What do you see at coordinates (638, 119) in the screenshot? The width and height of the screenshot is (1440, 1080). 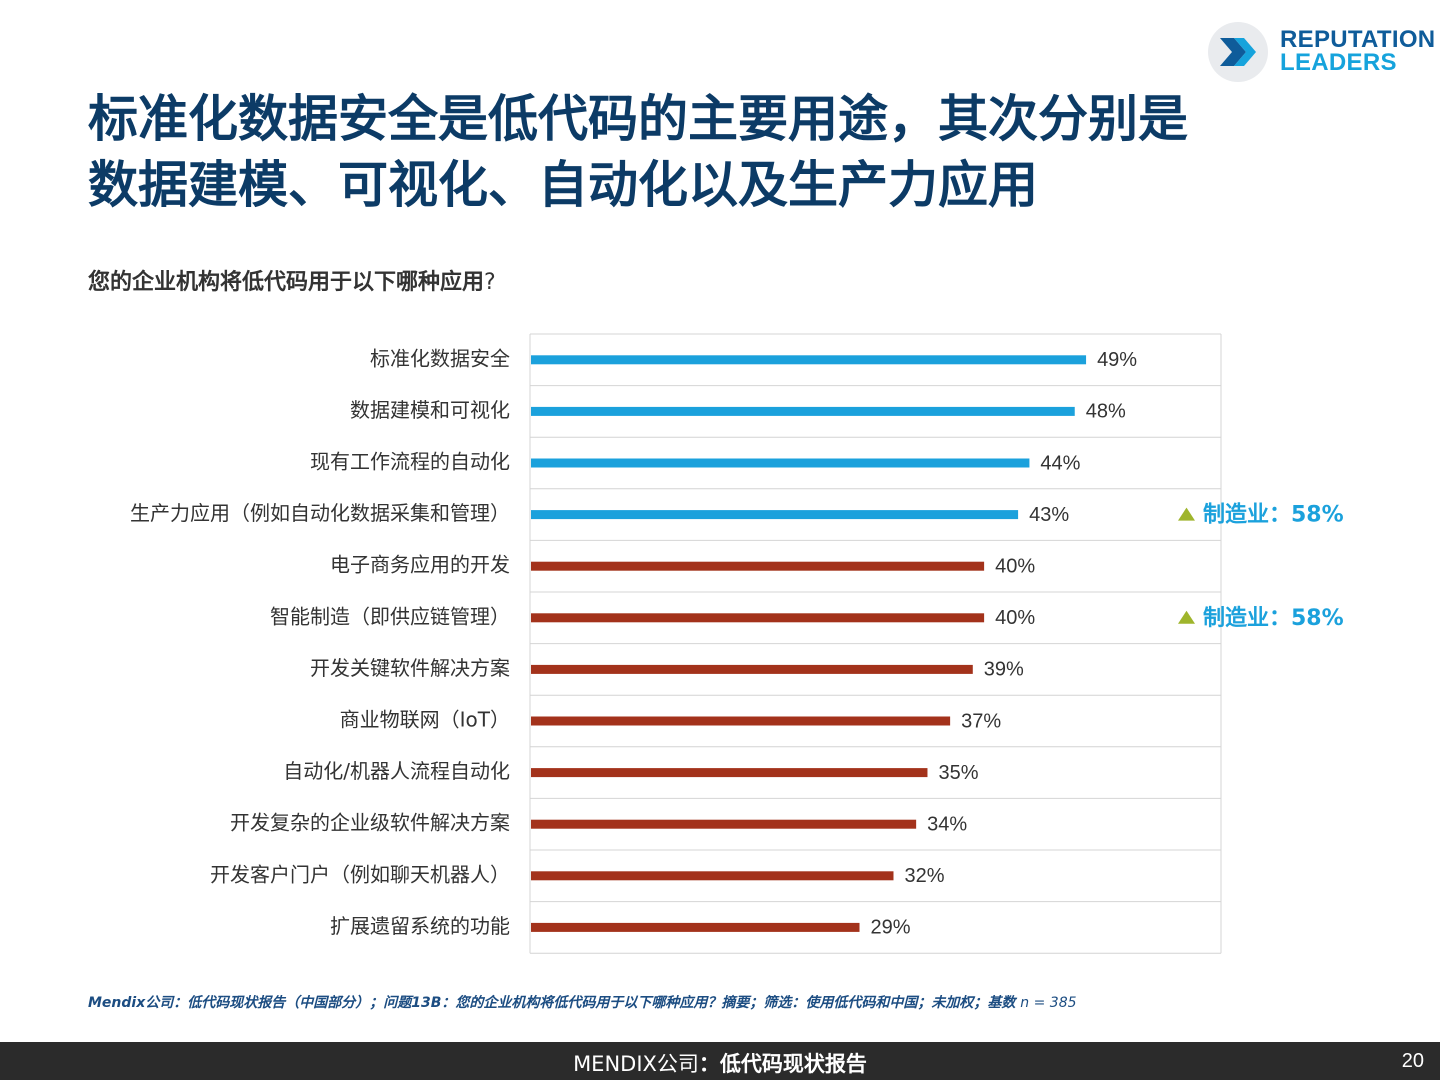 I see `title-line-1: 标准化数据安全是低代码的主要用途，其次分别是` at bounding box center [638, 119].